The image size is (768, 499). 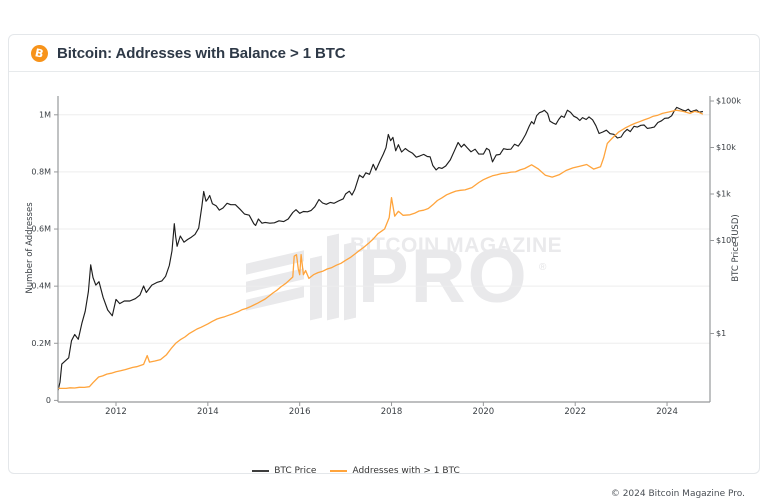 I want to click on copyright-text: © 2024 Bitcoin Magazine Pro., so click(x=677, y=494).